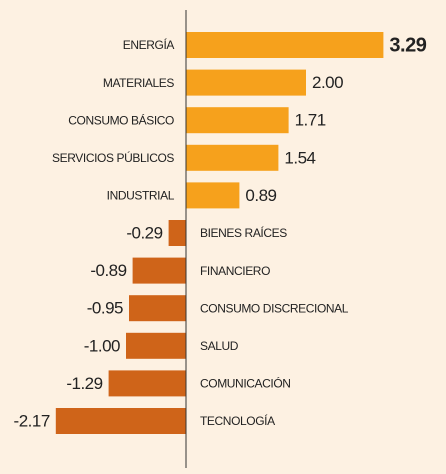  What do you see at coordinates (260, 195) in the screenshot?
I see `value-label: 0.89` at bounding box center [260, 195].